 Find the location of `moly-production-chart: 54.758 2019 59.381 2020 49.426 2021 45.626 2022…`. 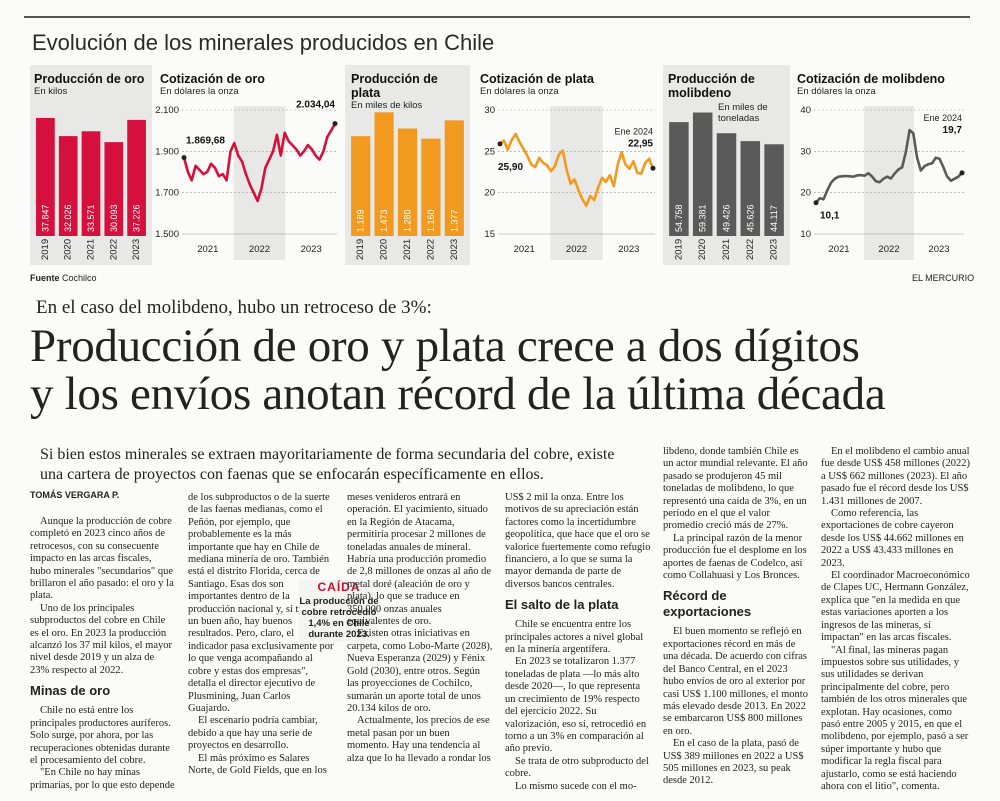

moly-production-chart: 54.758 2019 59.381 2020 49.426 2021 45.626 2022… is located at coordinates (726, 186).